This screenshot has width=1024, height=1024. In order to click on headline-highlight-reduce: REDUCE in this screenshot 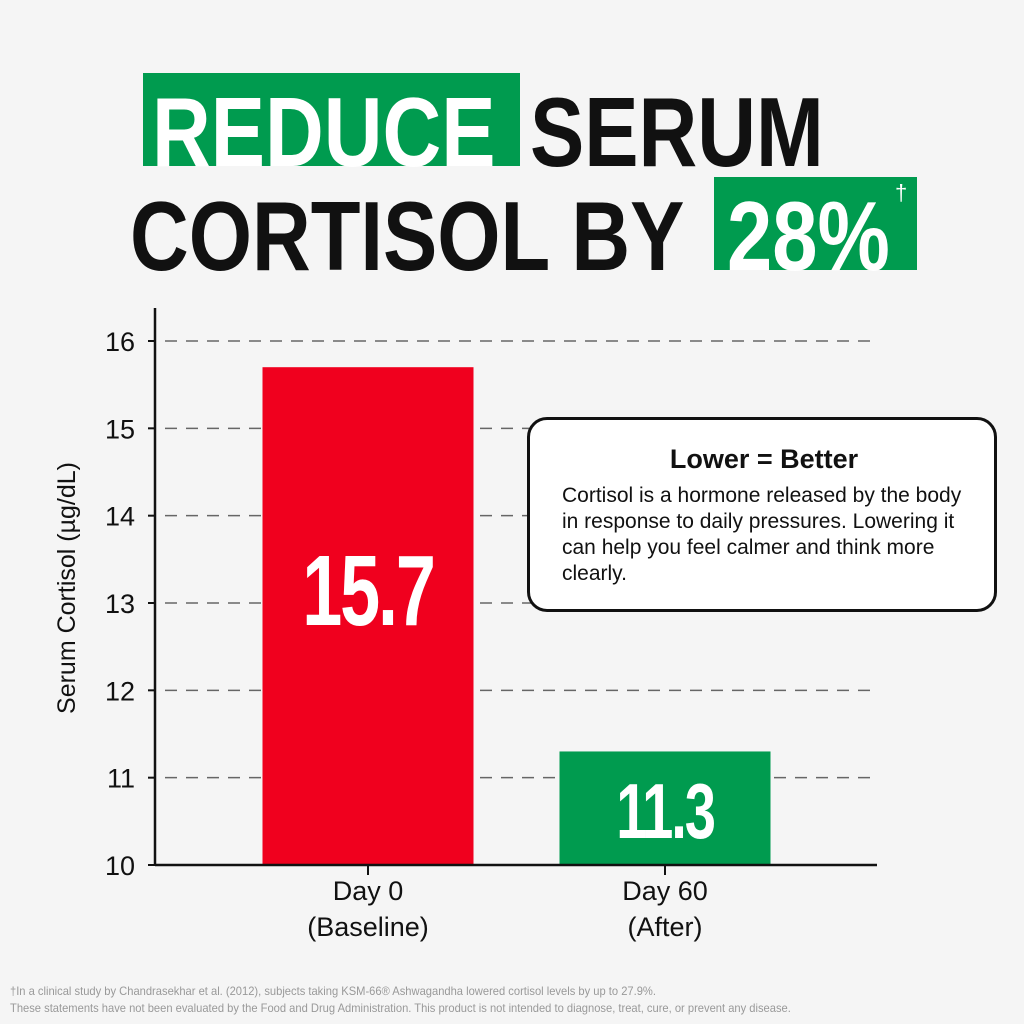, I will do `click(324, 132)`.